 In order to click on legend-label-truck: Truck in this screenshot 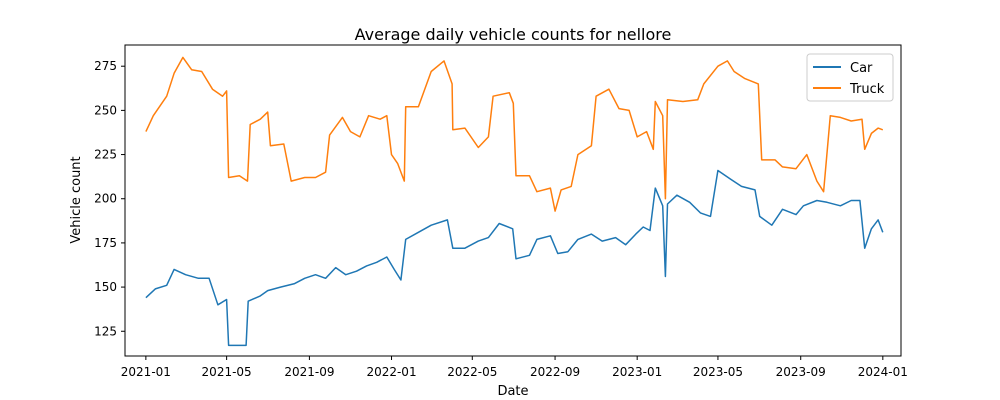, I will do `click(867, 89)`.